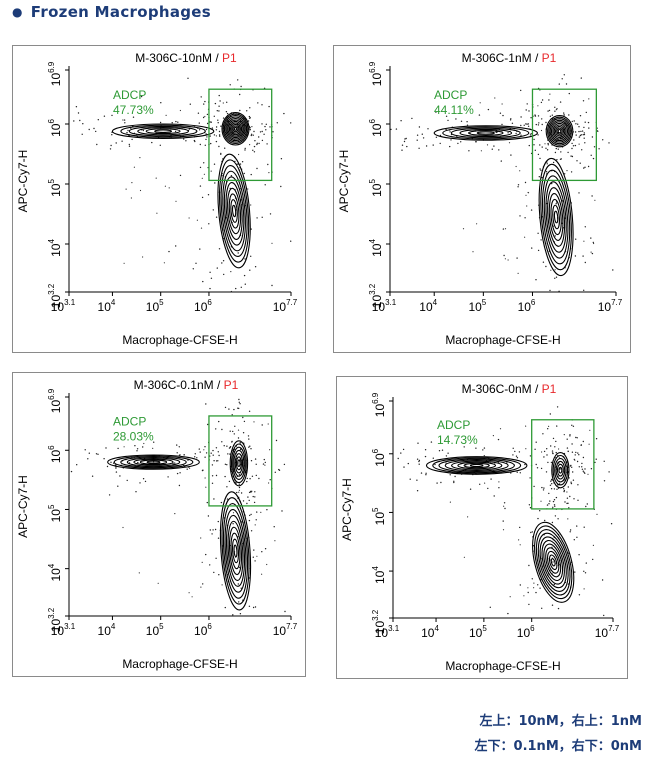  I want to click on gate-percent-label: 14.73%, so click(457, 440).